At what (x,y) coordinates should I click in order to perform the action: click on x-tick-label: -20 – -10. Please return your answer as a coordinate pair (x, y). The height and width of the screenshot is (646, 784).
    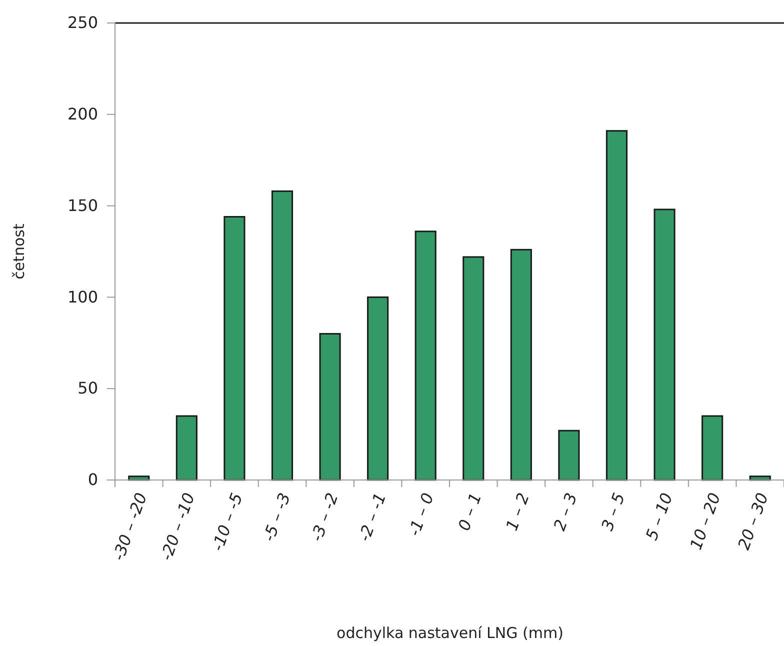
    Looking at the image, I should click on (177, 527).